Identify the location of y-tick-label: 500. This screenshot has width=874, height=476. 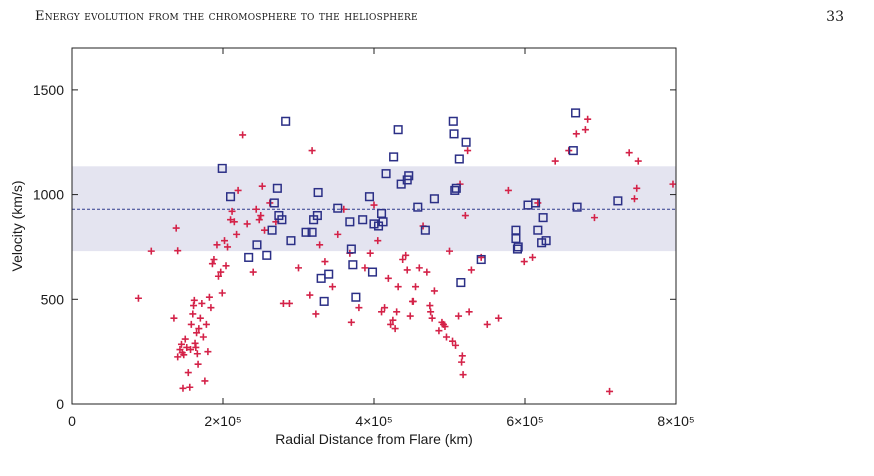
(53, 299).